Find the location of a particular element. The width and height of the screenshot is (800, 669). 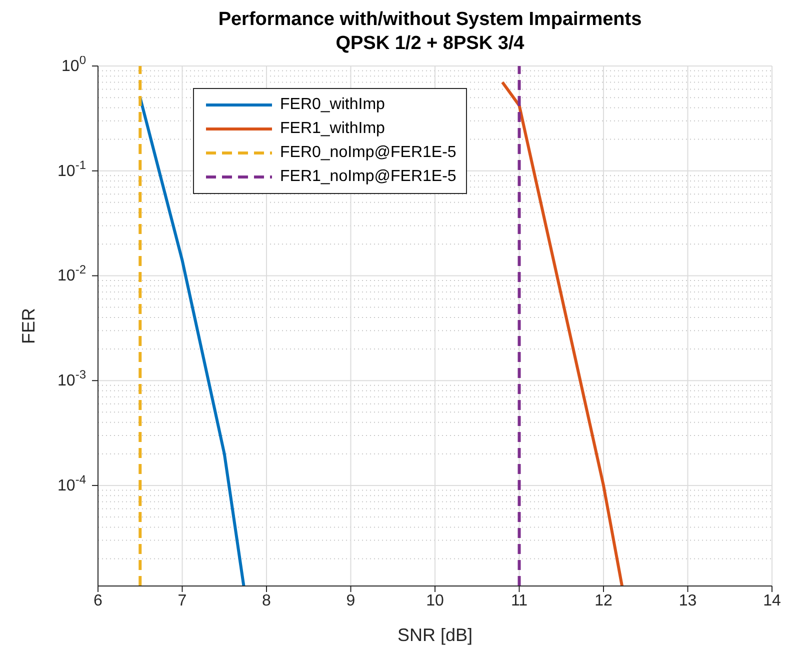

legend-label: FER1_withImp is located at coordinates (332, 129).